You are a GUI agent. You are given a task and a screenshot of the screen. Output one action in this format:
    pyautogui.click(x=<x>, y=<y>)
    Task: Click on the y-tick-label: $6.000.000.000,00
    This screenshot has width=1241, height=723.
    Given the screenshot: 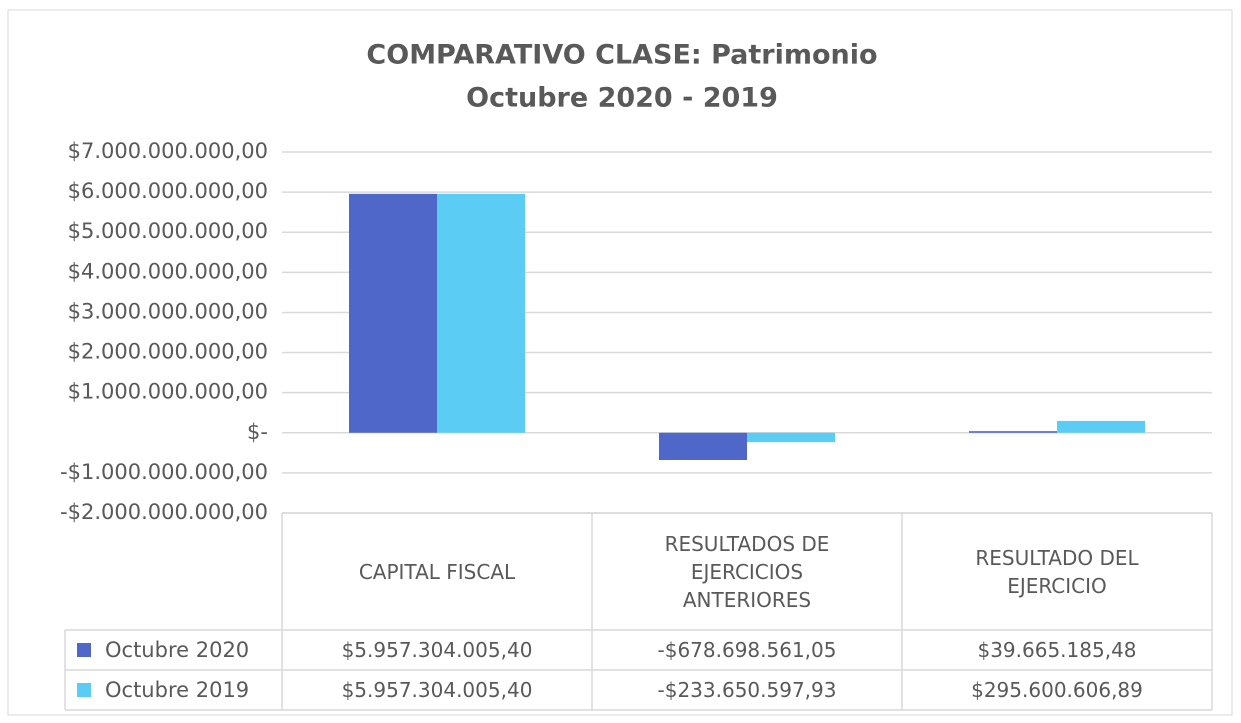 What is the action you would take?
    pyautogui.click(x=168, y=191)
    